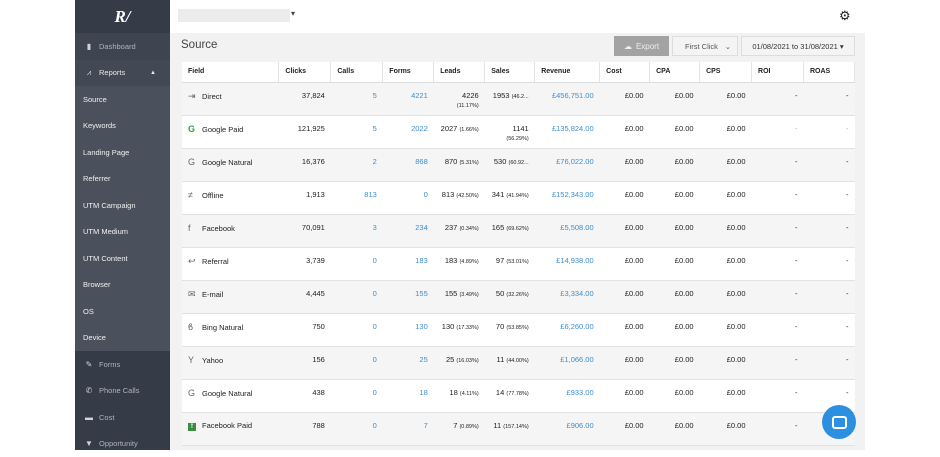  Describe the element at coordinates (576, 359) in the screenshot. I see `revenue-link: £1,066.00` at that location.